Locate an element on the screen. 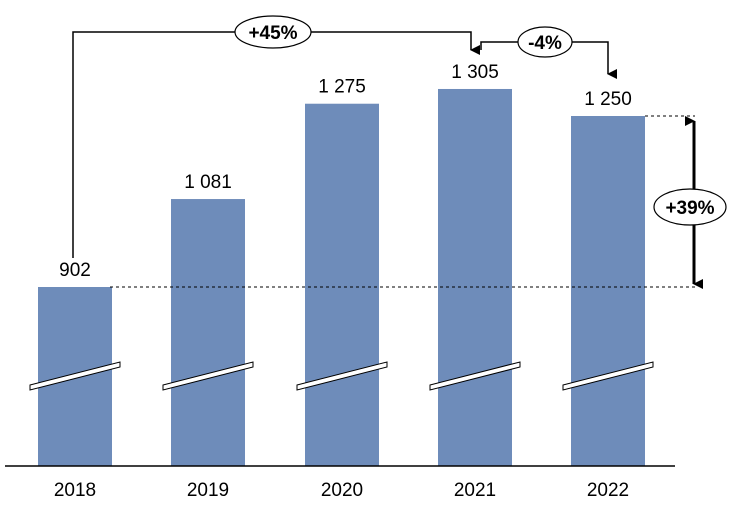  value-label-2019: 1 081 is located at coordinates (208, 182).